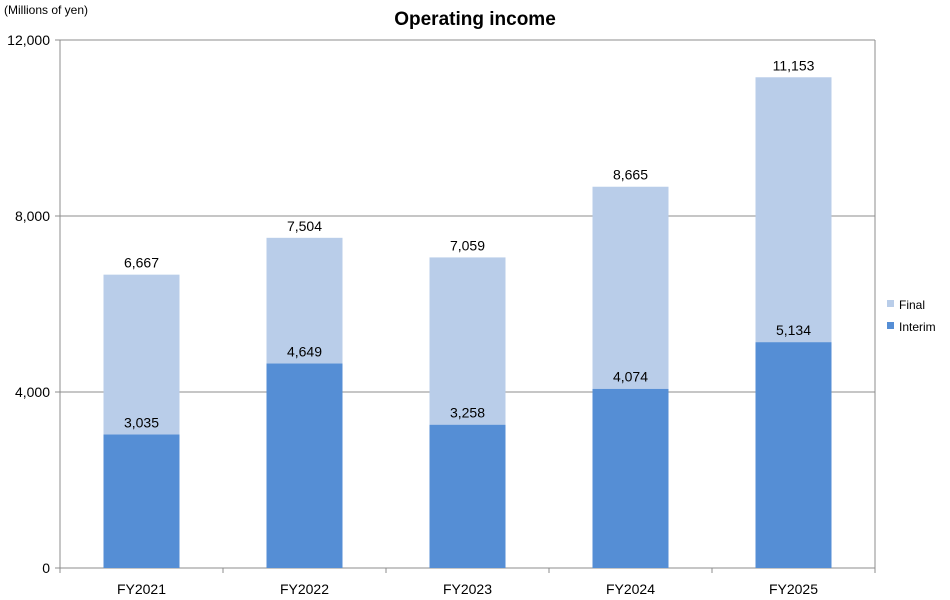 The image size is (950, 600). I want to click on y-tick-label: 4,000, so click(32, 392).